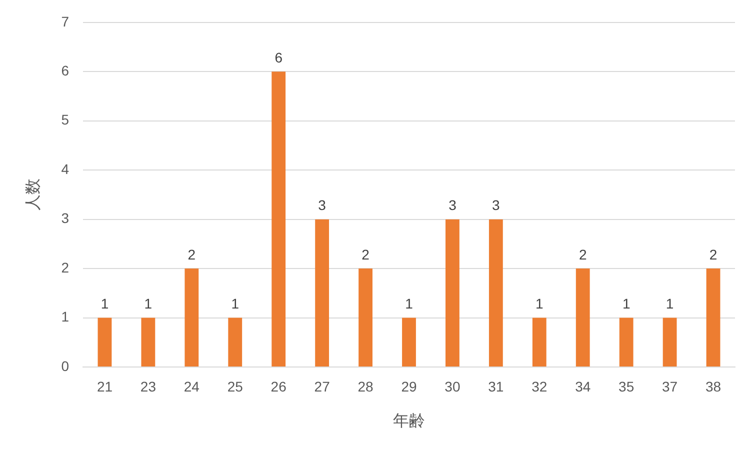  What do you see at coordinates (583, 386) in the screenshot?
I see `x-tick-label: 34` at bounding box center [583, 386].